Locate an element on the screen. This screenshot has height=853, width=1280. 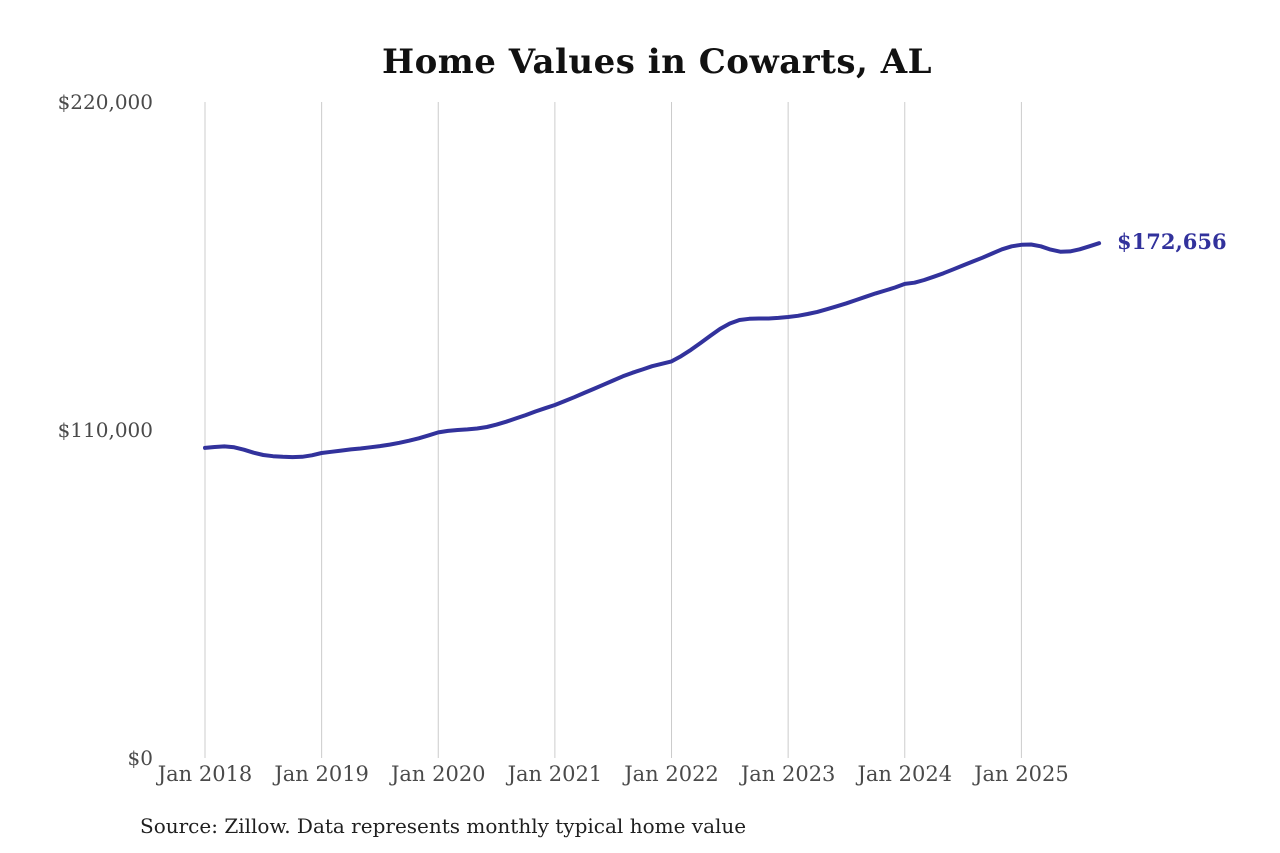
chart-title: Home Values in Cowarts, AL is located at coordinates (656, 62).